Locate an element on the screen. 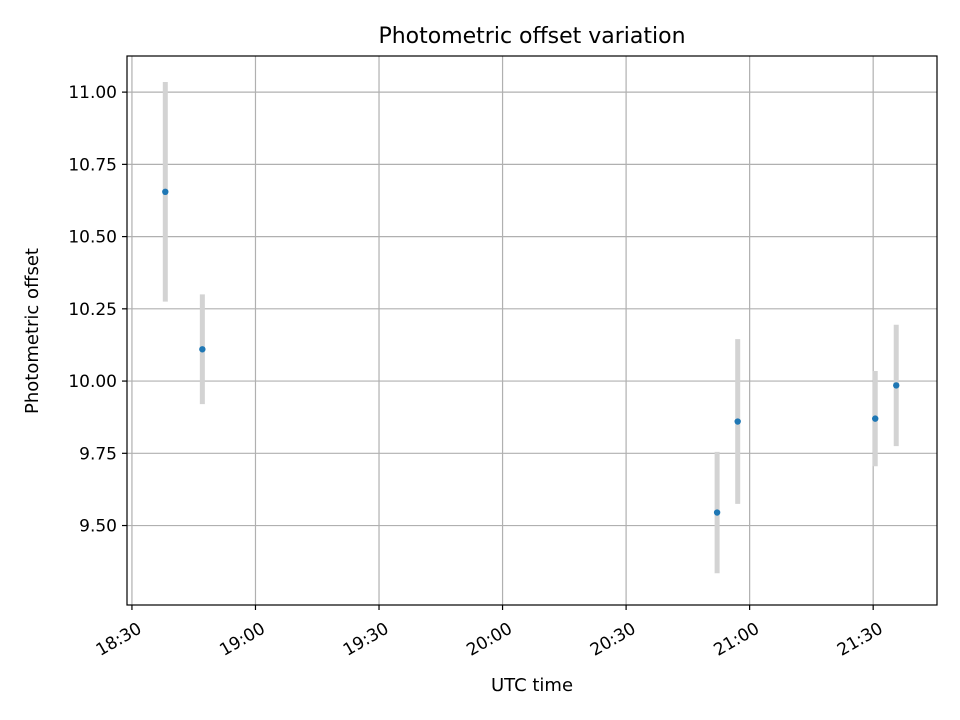 The height and width of the screenshot is (720, 960). y-tick-label-5: 10.75 is located at coordinates (92, 165).